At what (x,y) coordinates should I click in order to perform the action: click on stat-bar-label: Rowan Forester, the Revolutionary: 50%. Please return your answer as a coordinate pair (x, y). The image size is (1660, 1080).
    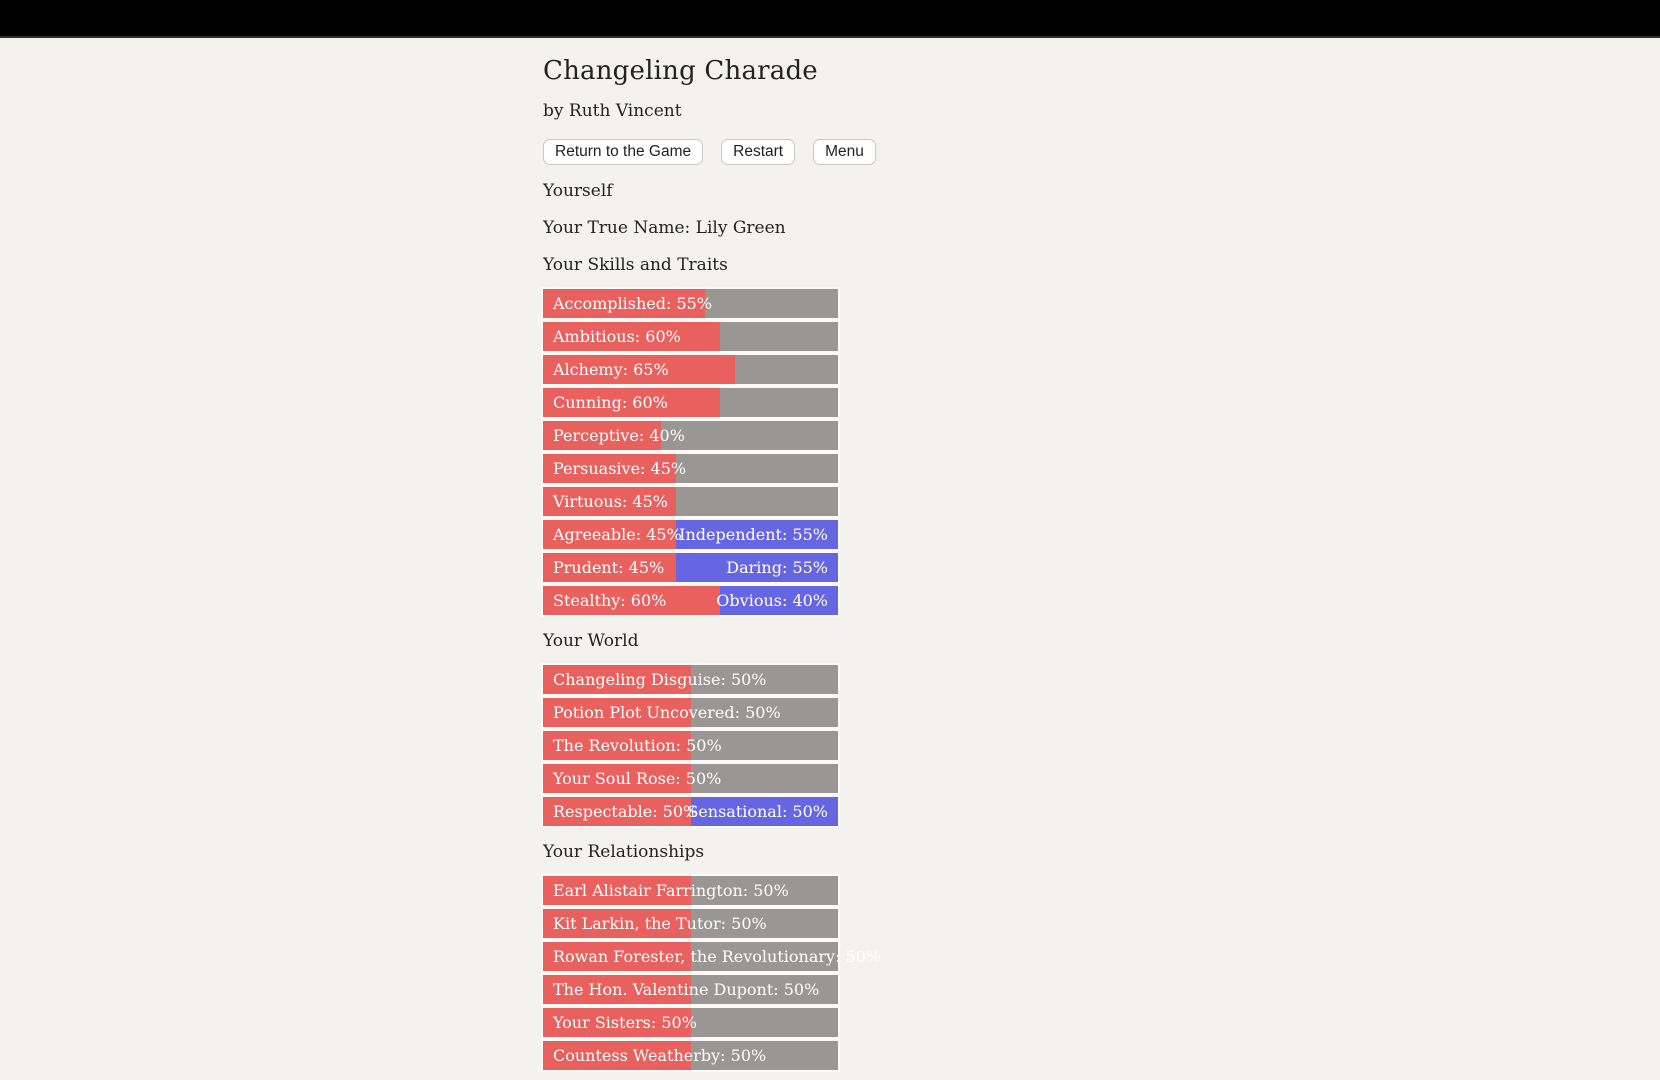
    Looking at the image, I should click on (717, 956).